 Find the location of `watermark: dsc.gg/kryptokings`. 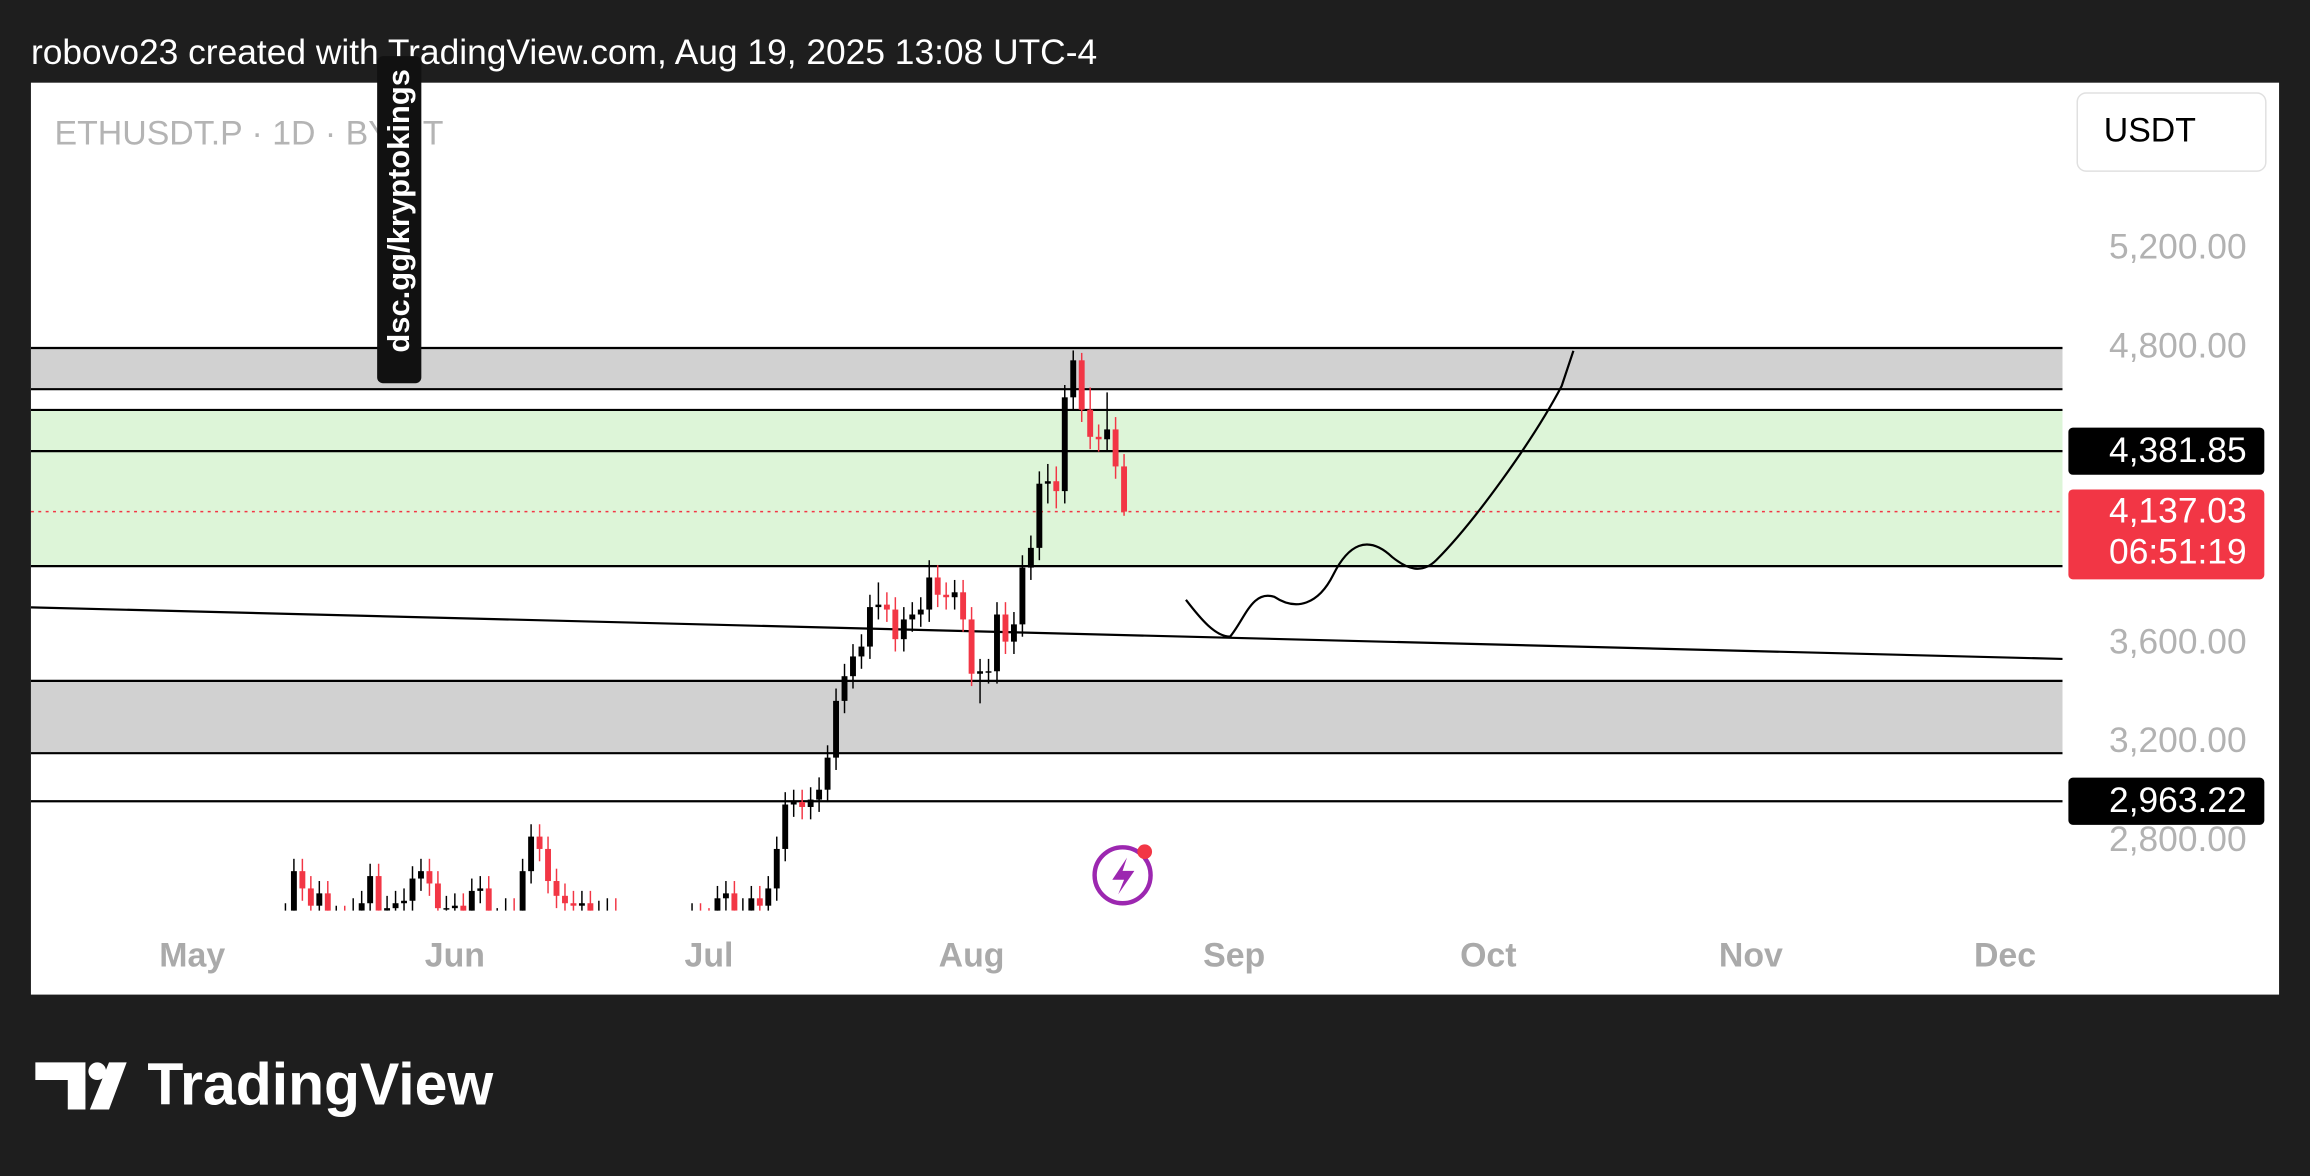

watermark: dsc.gg/kryptokings is located at coordinates (399, 220).